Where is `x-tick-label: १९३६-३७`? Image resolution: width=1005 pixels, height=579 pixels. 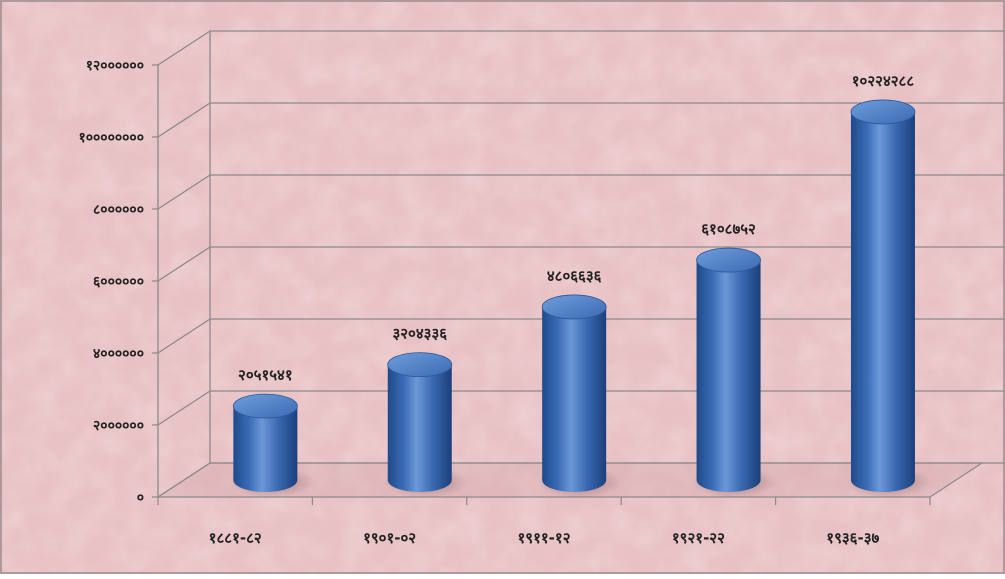
x-tick-label: १९३६-३७ is located at coordinates (852, 538).